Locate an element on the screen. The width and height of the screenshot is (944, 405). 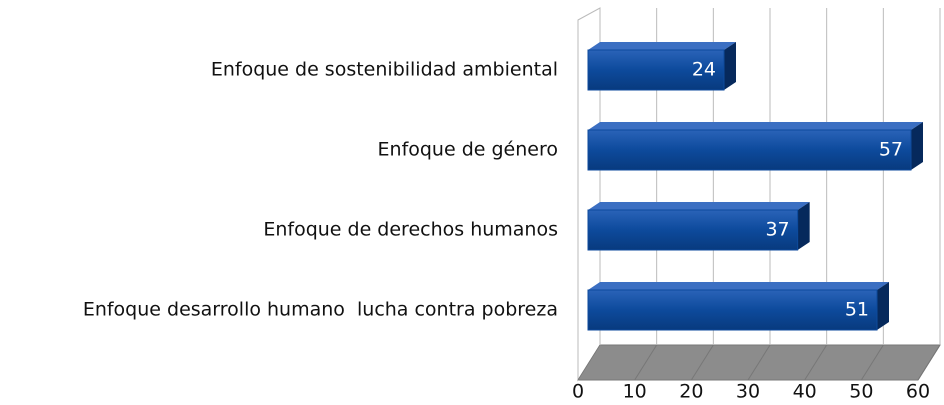
y-tick-label: Enfoque de sostenibilidad ambiental is located at coordinates (384, 70).